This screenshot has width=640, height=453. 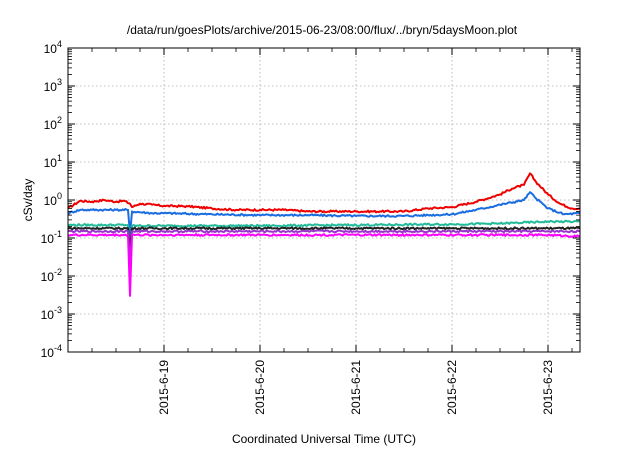 What do you see at coordinates (53, 47) in the screenshot?
I see `y-tick-label: 10⁴` at bounding box center [53, 47].